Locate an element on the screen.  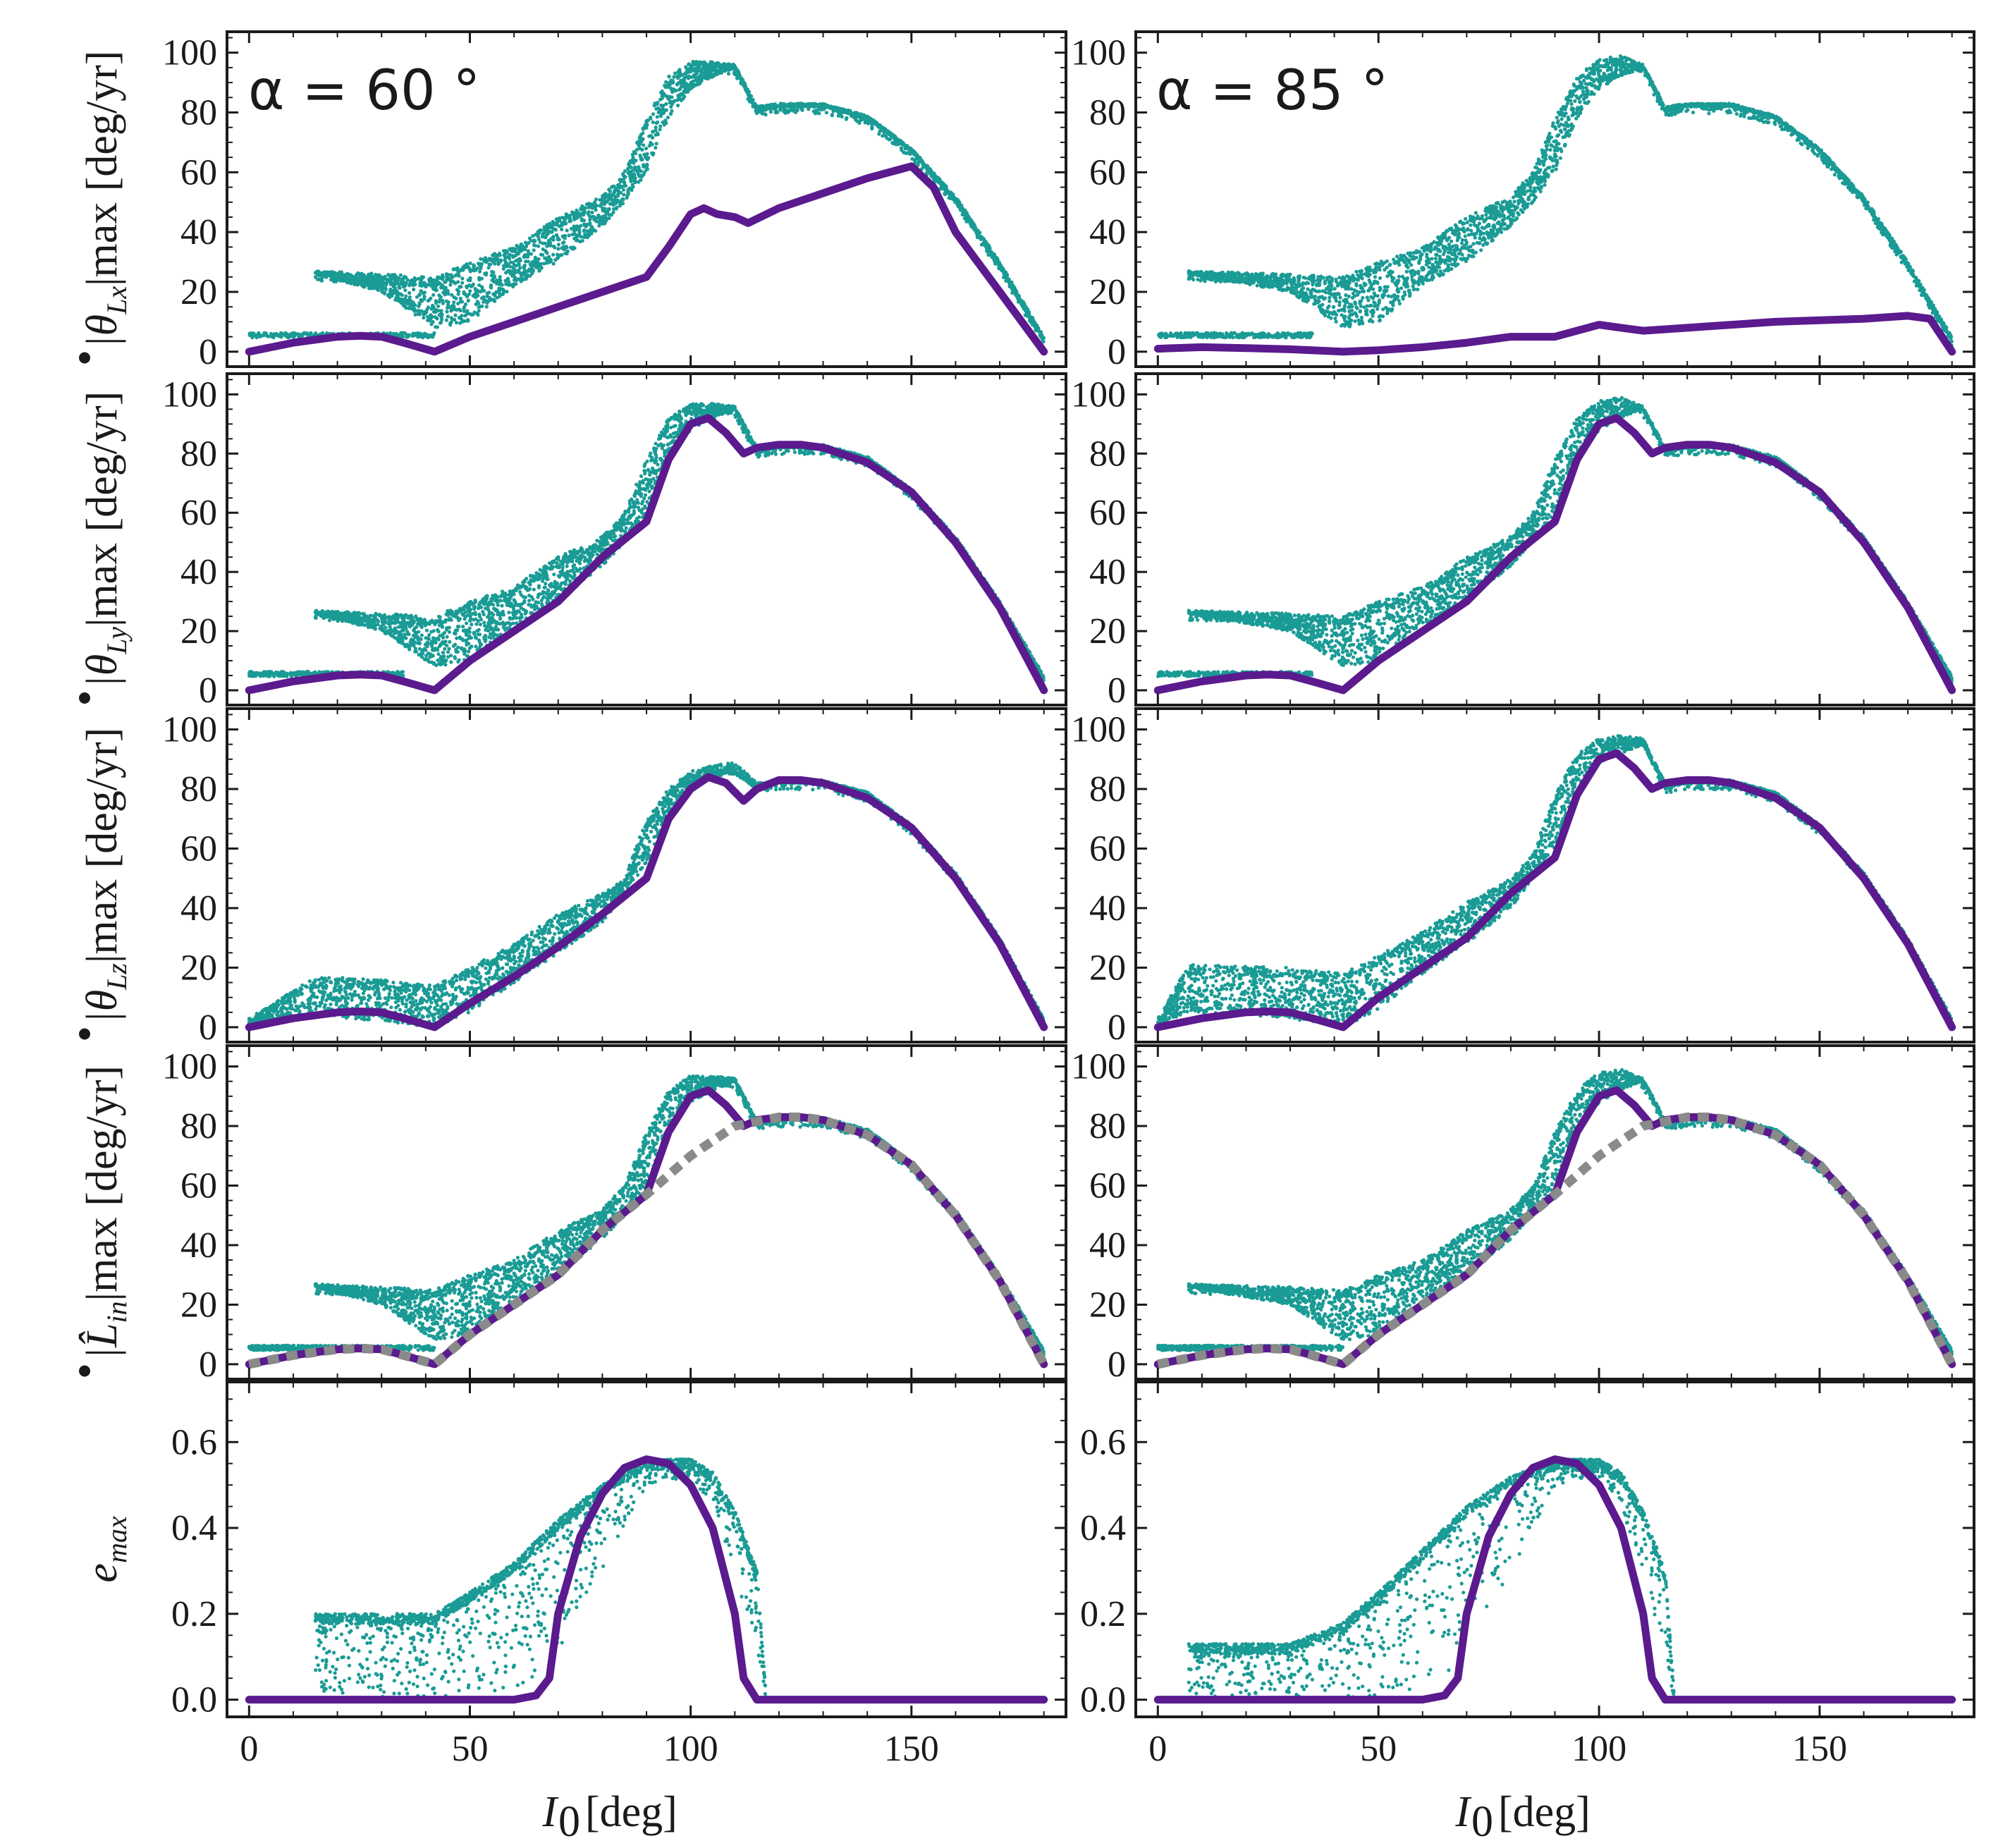
y-tick-label: 80 is located at coordinates (199, 113).